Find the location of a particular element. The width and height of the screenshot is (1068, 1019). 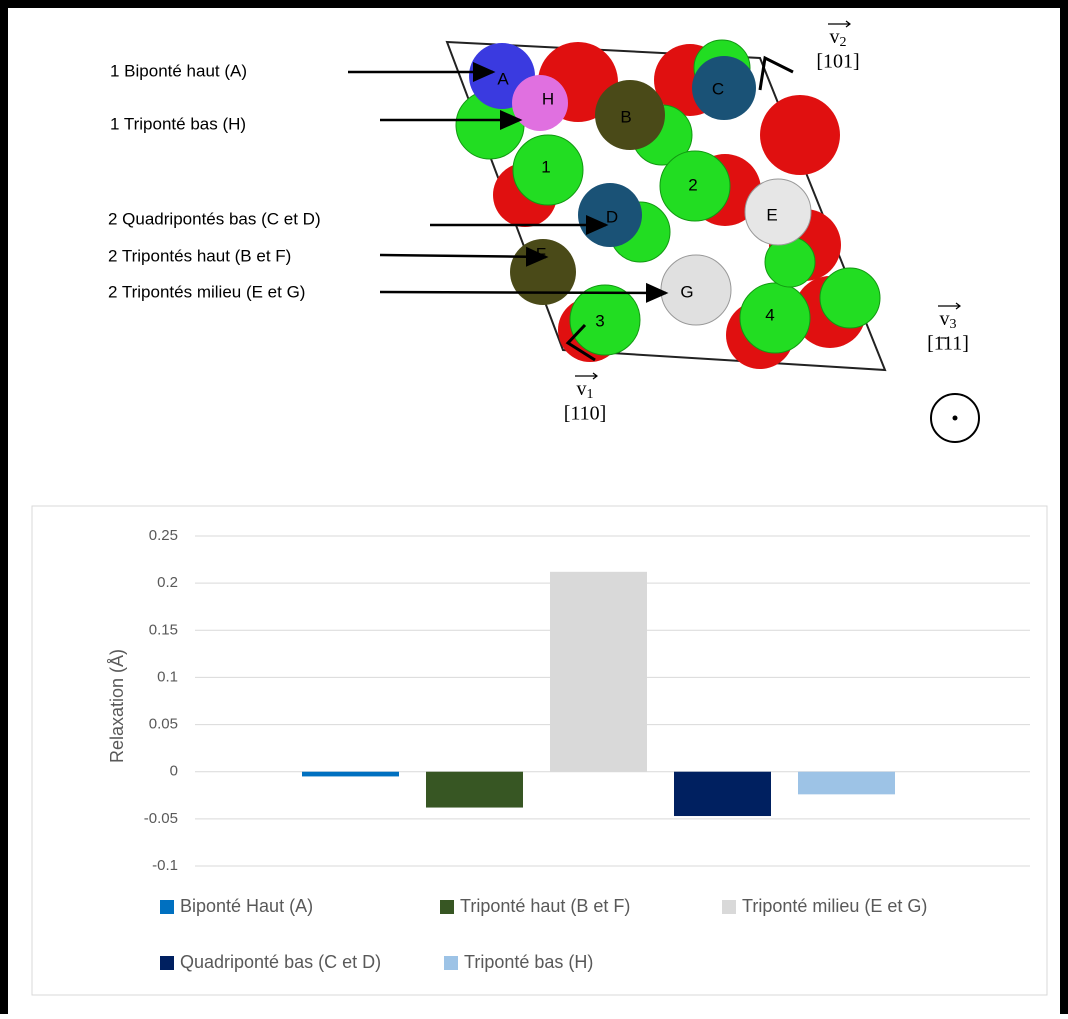

atom-g is located at coordinates (696, 290).